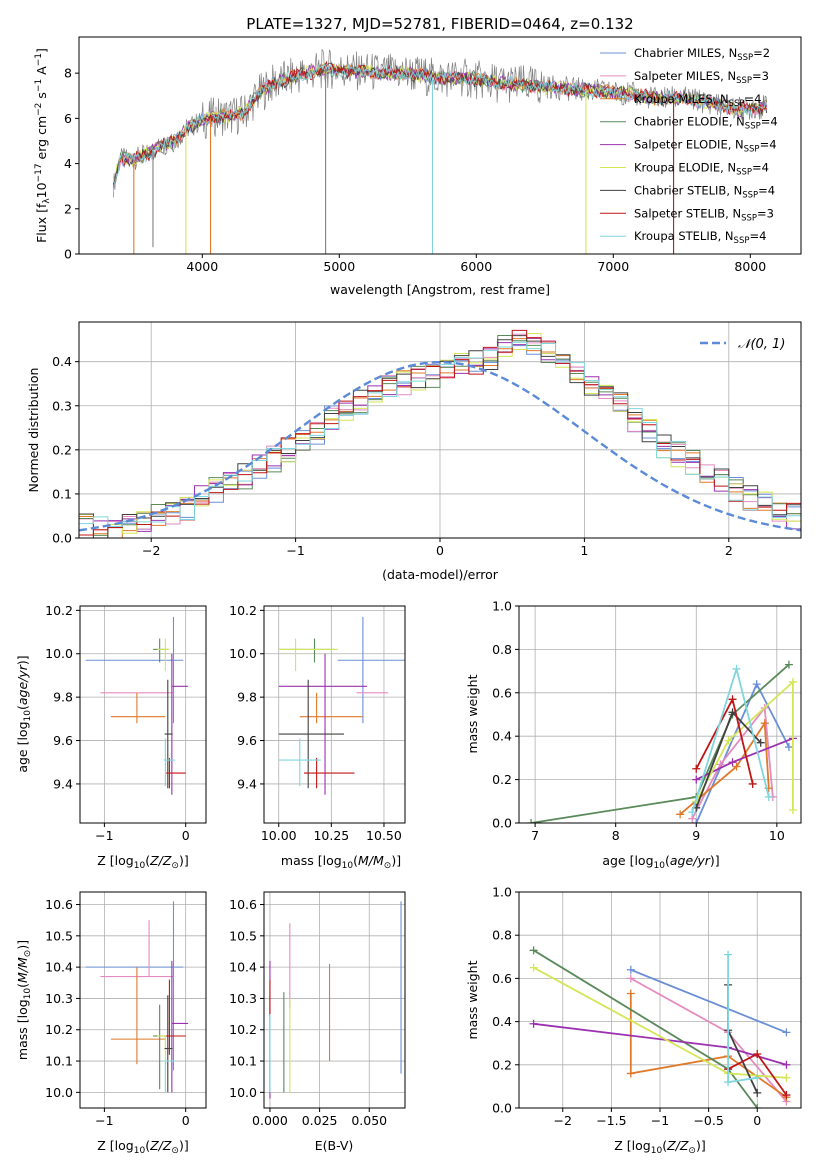  What do you see at coordinates (777, 835) in the screenshot?
I see `x-tick-label: 10` at bounding box center [777, 835].